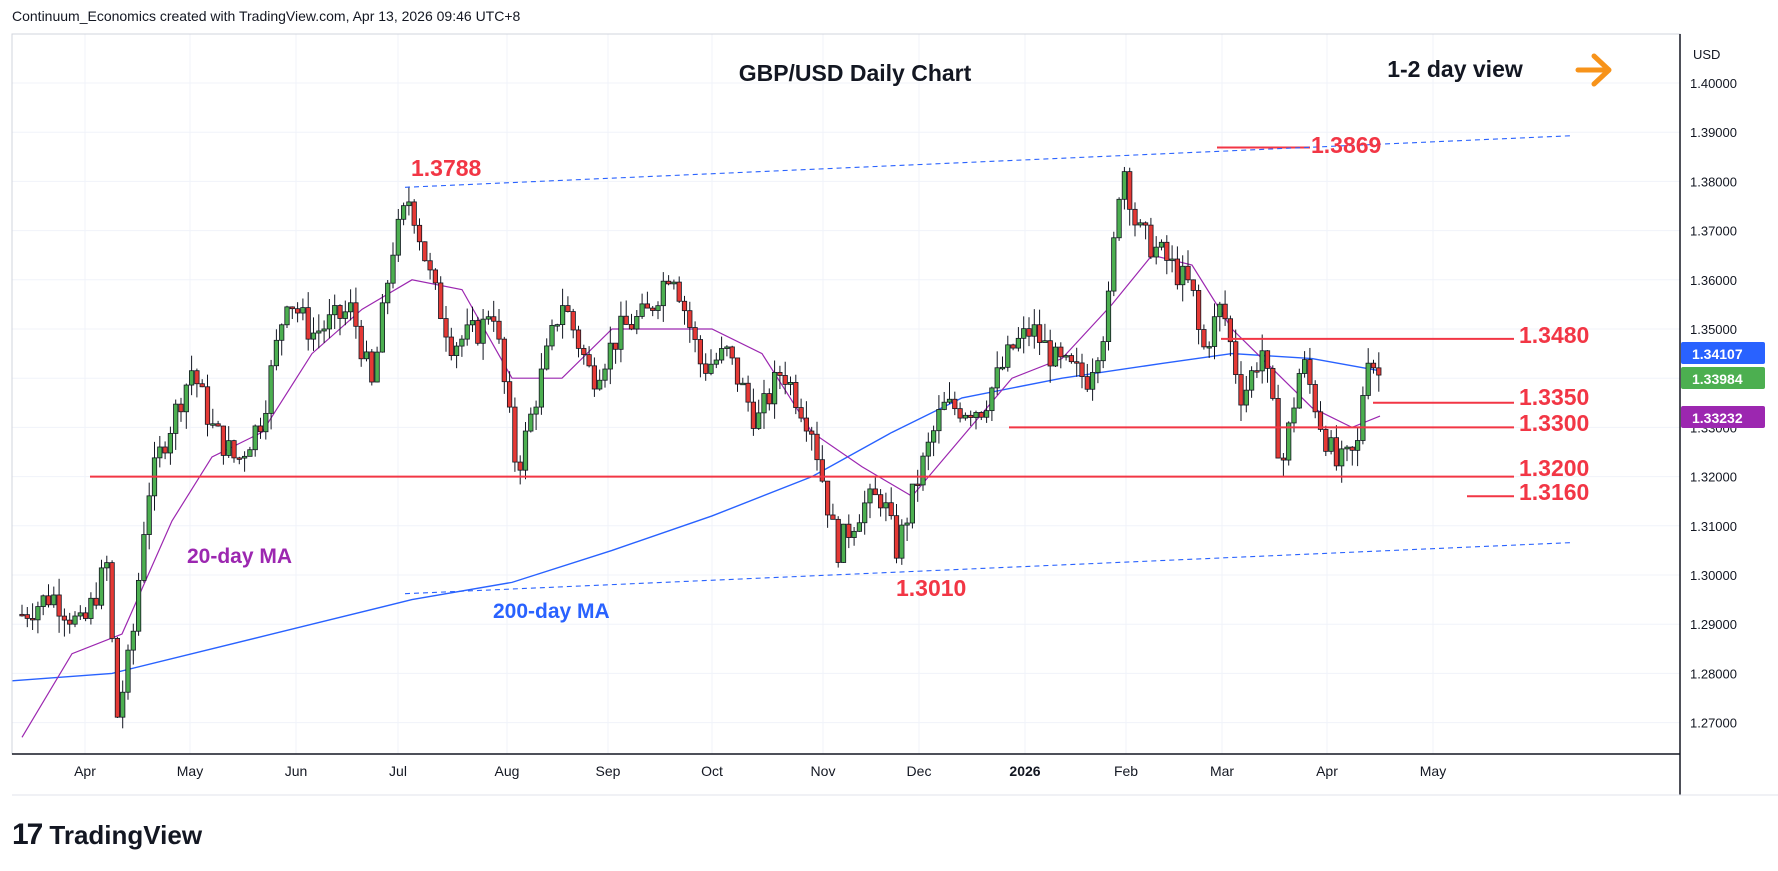 The height and width of the screenshot is (871, 1778). What do you see at coordinates (1554, 423) in the screenshot?
I see `level-label-1-3300: 1.3300` at bounding box center [1554, 423].